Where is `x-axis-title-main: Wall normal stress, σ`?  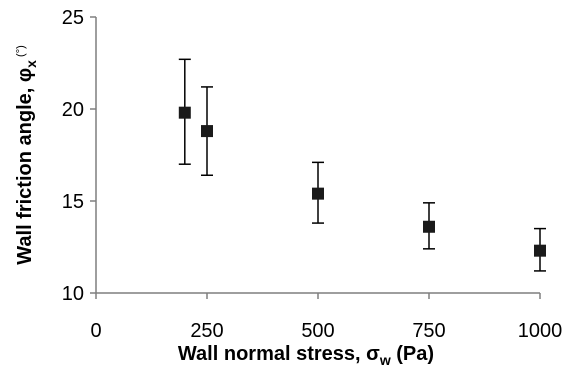
x-axis-title-main: Wall normal stress, σ is located at coordinates (279, 354).